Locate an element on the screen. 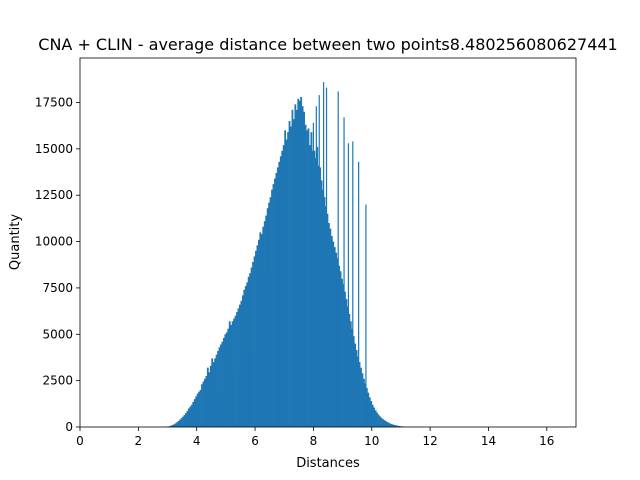 This screenshot has width=640, height=480. x-tick-label: 10 is located at coordinates (371, 441).